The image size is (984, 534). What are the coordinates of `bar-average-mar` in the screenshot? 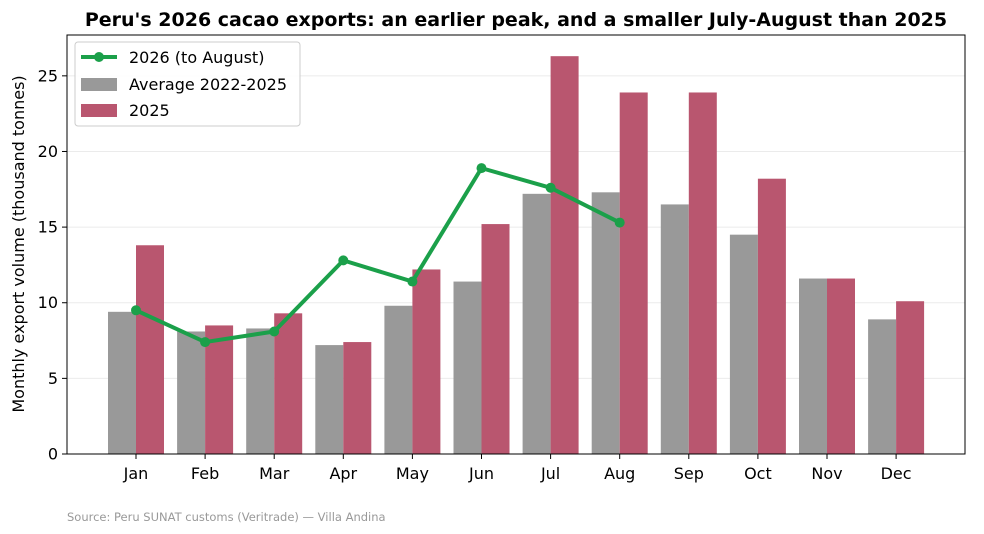 It's located at (260, 391).